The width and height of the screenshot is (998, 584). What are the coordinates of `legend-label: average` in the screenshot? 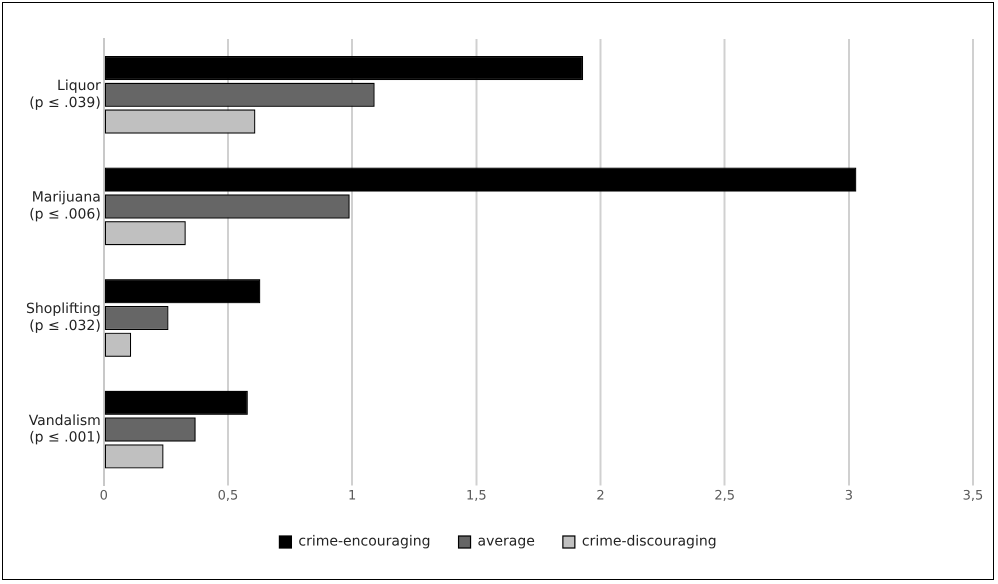 It's located at (506, 542).